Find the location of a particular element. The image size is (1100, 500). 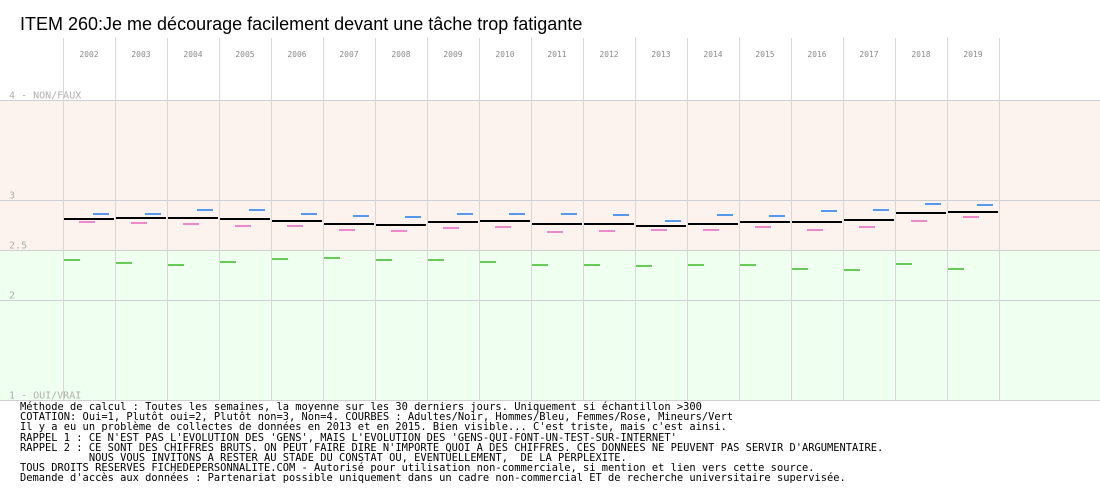

year-label-2006: 2006 is located at coordinates (296, 54).